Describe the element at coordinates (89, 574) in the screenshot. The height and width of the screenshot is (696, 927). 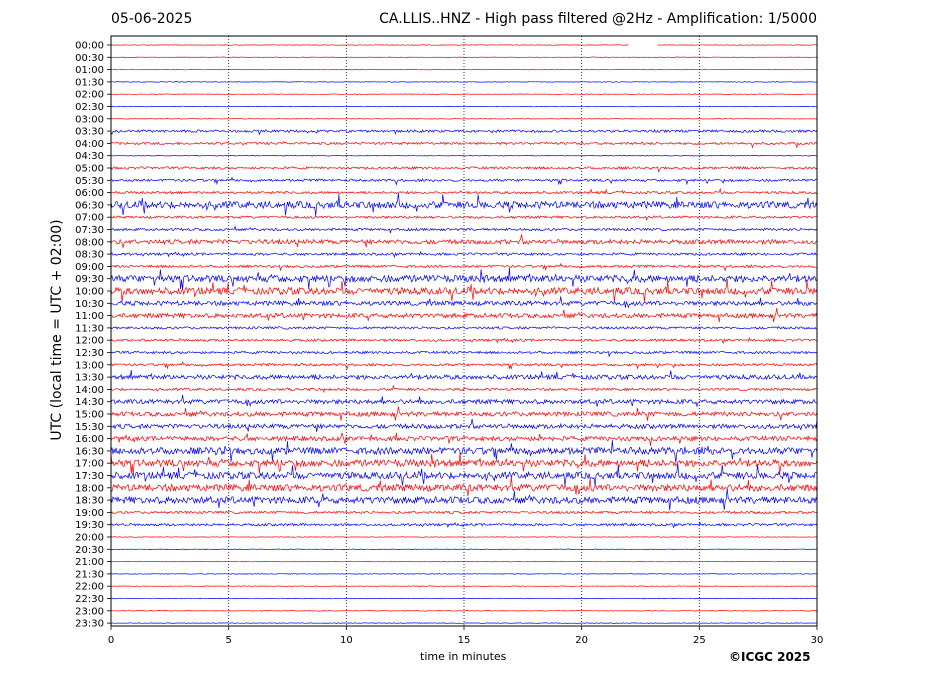
I see `y-tick-label: 21:30` at that location.